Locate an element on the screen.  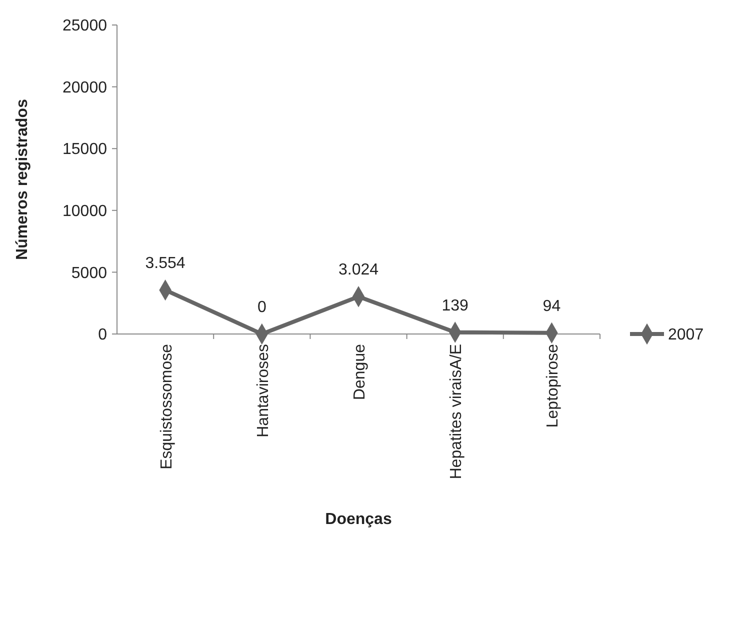
x-tick-label: Esquistossomose is located at coordinates (167, 407).